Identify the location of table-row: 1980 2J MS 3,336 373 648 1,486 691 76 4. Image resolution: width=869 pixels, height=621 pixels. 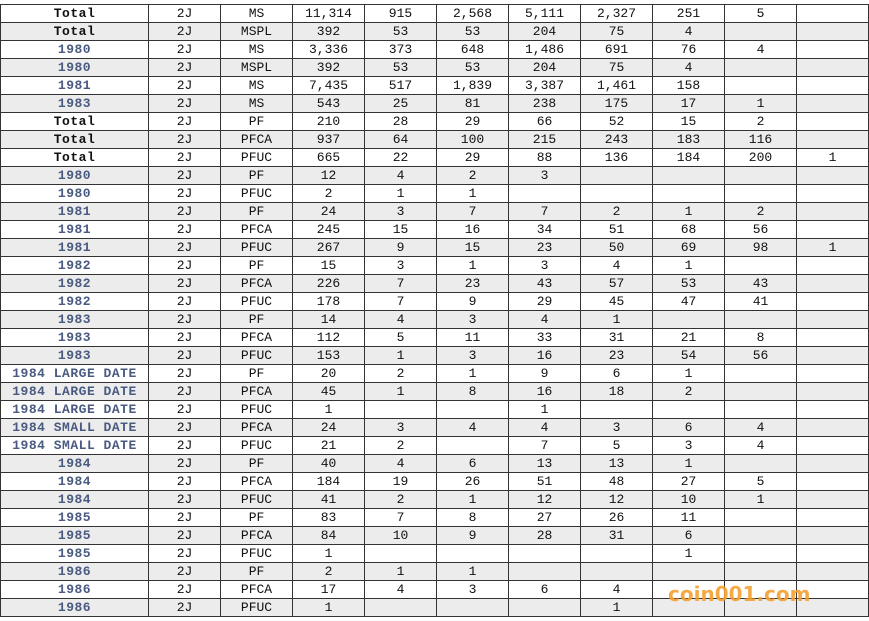
(434, 49).